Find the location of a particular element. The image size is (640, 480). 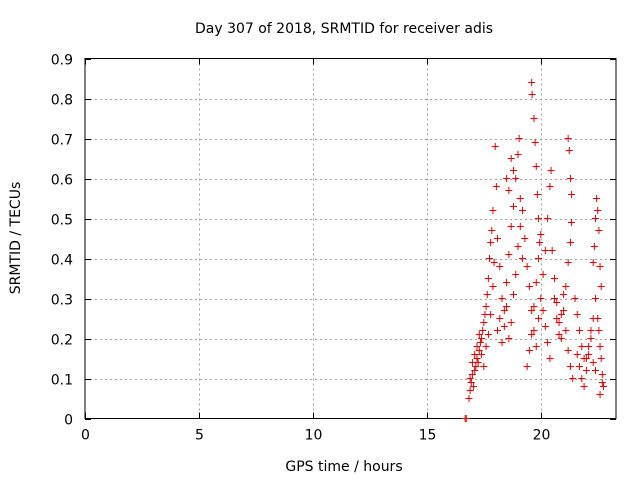

y-tick-label: 0.7 is located at coordinates (62, 141).